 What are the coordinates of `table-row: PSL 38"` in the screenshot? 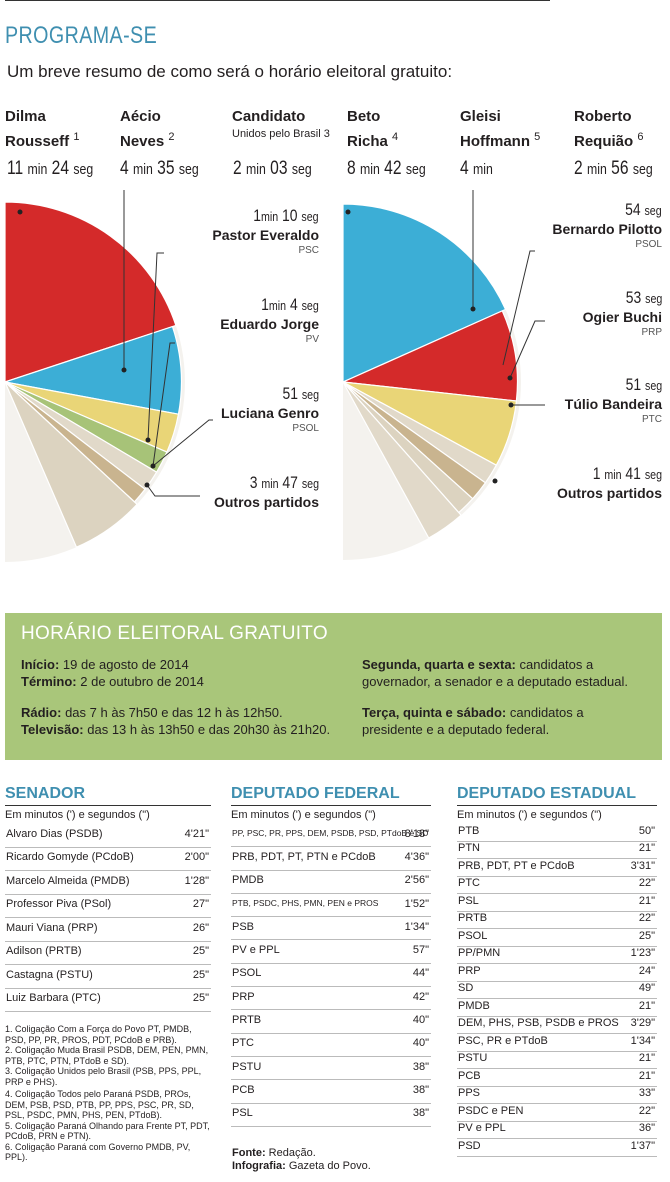 It's located at (331, 1115).